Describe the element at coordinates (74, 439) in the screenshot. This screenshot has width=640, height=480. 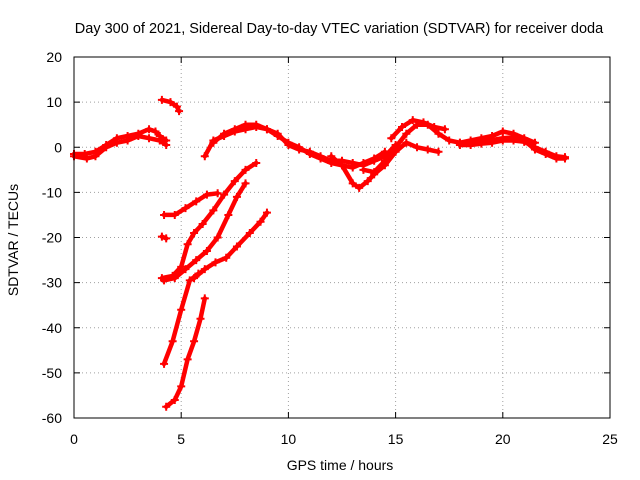
I see `x-tick-label: 0` at that location.